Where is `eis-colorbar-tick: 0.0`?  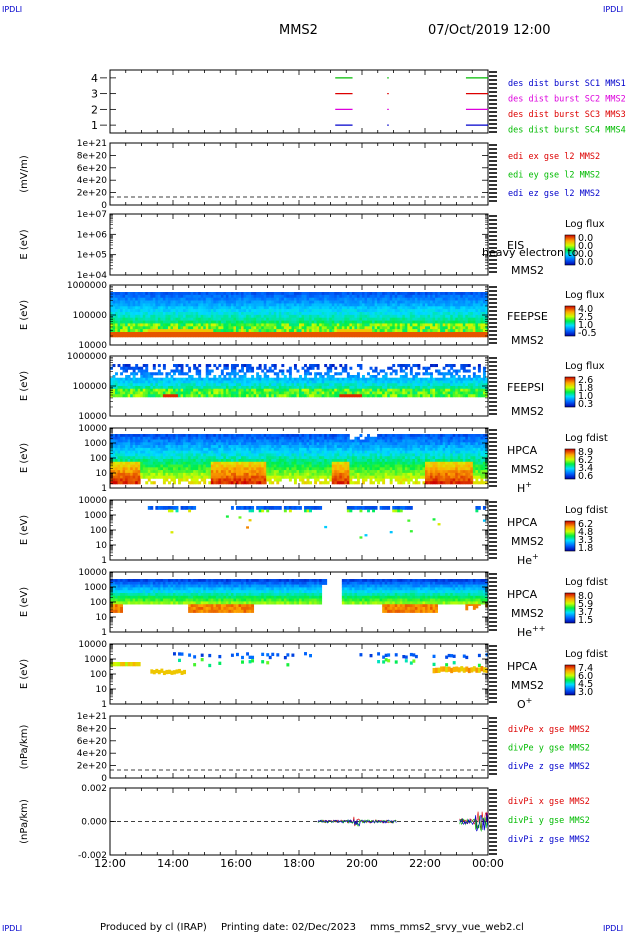
eis-colorbar-tick: 0.0 is located at coordinates (585, 262).